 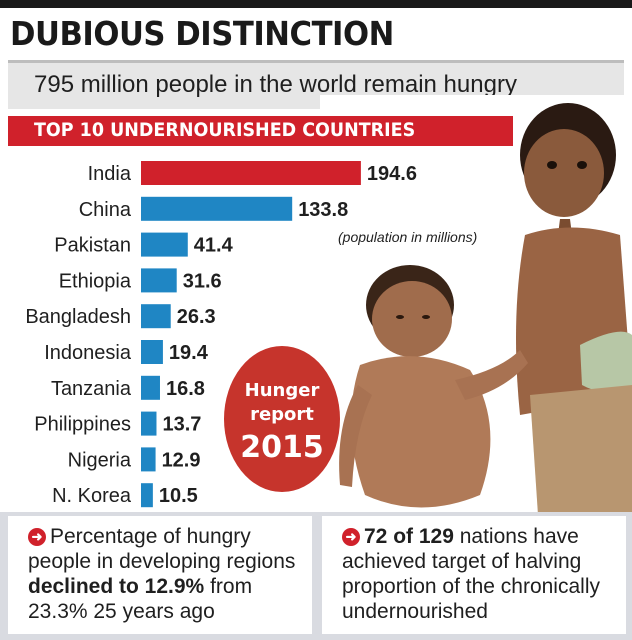 I want to click on bar-indonesia, so click(x=152, y=352).